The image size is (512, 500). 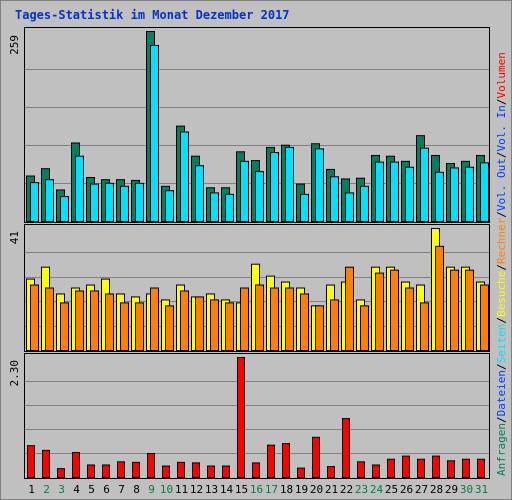 What do you see at coordinates (501, 294) in the screenshot?
I see `legend-besuche: Besuche` at bounding box center [501, 294].